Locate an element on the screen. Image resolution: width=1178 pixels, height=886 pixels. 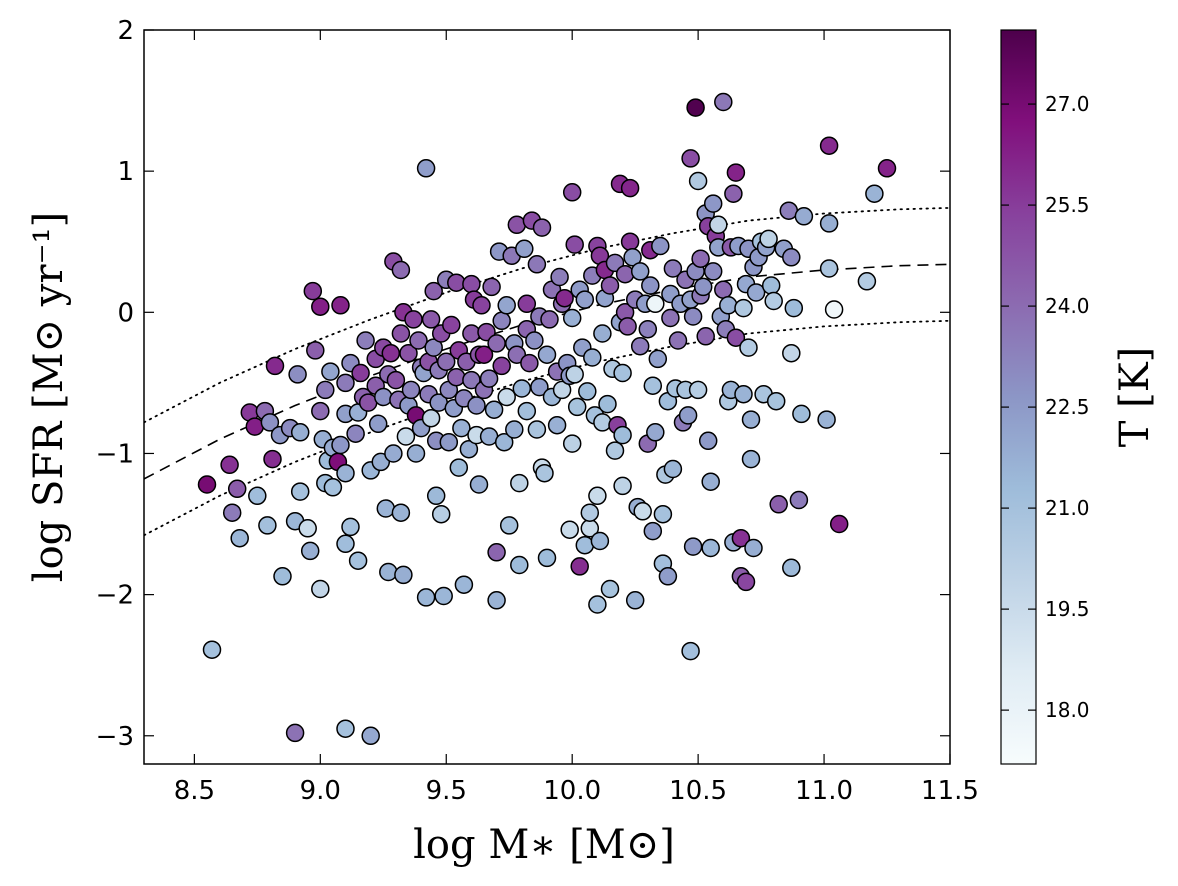
x-tick-label: 9.0 is located at coordinates (320, 791).